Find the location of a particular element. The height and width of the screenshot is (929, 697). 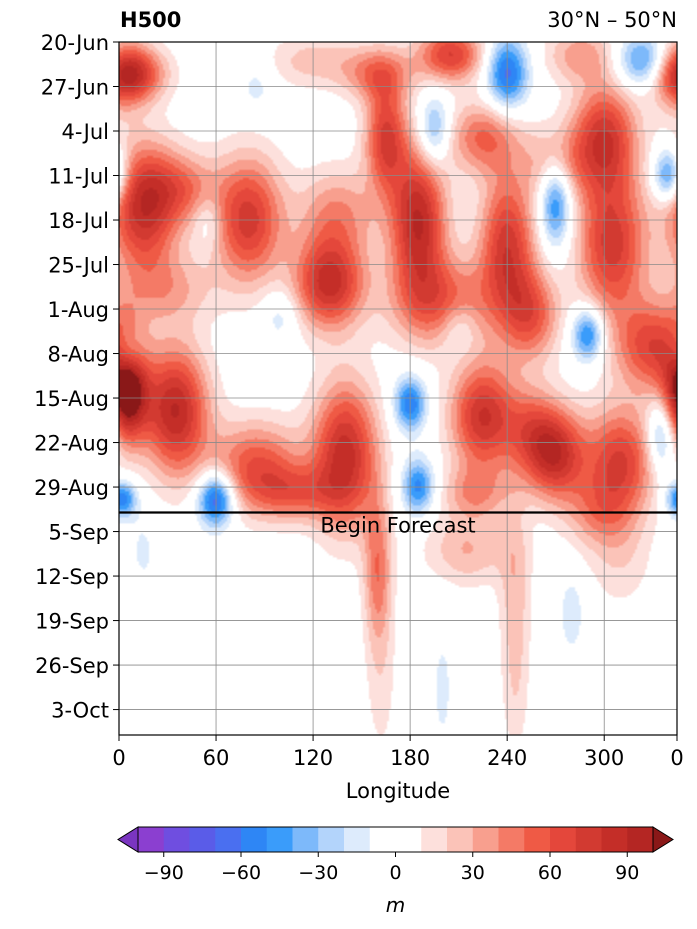

colorbar-tick-label: −30 is located at coordinates (318, 873).